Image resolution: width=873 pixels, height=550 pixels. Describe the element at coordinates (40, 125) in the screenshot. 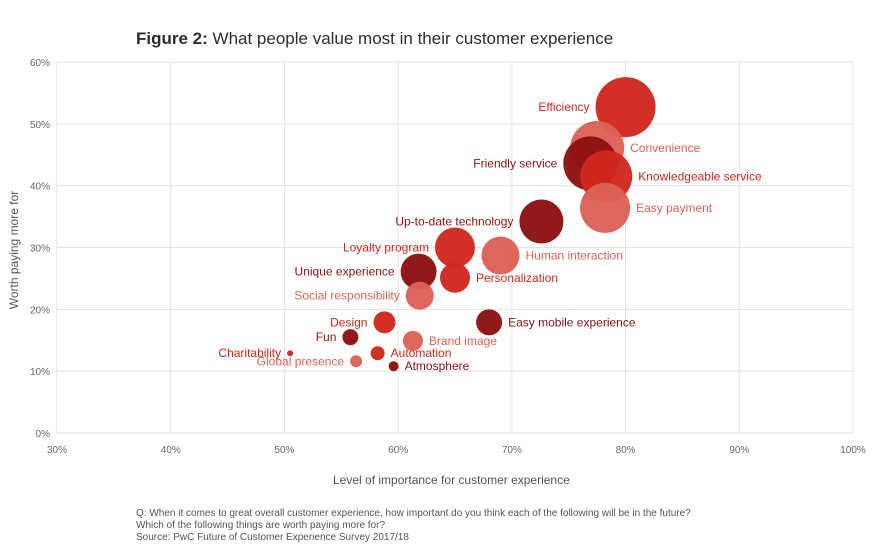

I see `y-tick-label: 50%` at that location.